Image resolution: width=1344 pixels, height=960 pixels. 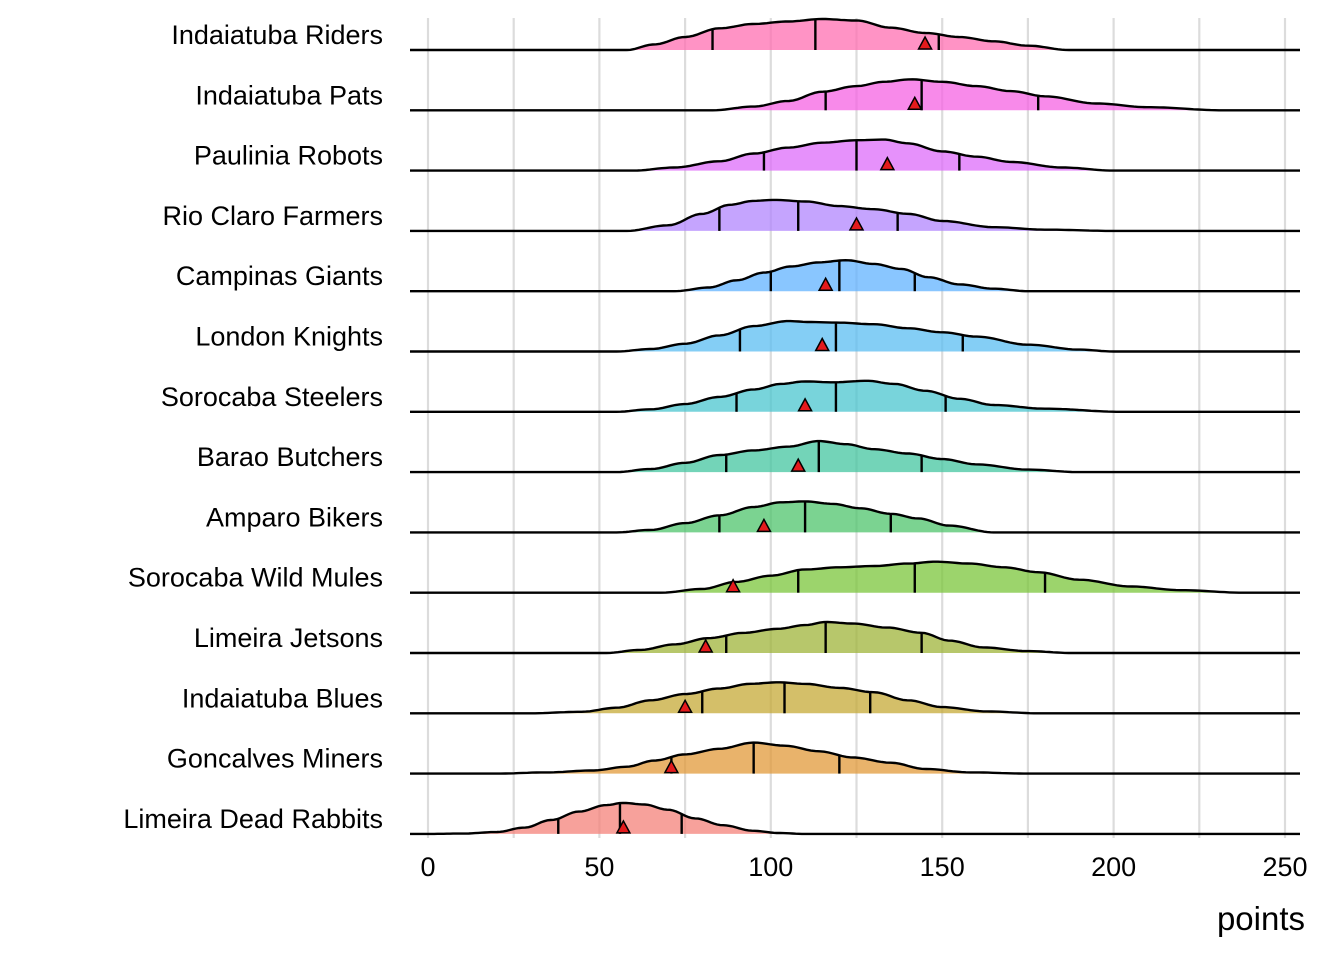 I want to click on x-axis-ticks: 0 50 100 150 200 250, so click(x=863, y=867).